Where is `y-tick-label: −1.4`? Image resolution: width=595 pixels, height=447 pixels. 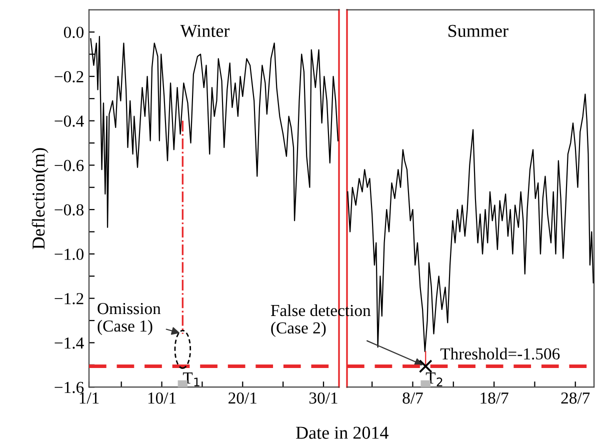 y-tick-label: −1.4 is located at coordinates (69, 343).